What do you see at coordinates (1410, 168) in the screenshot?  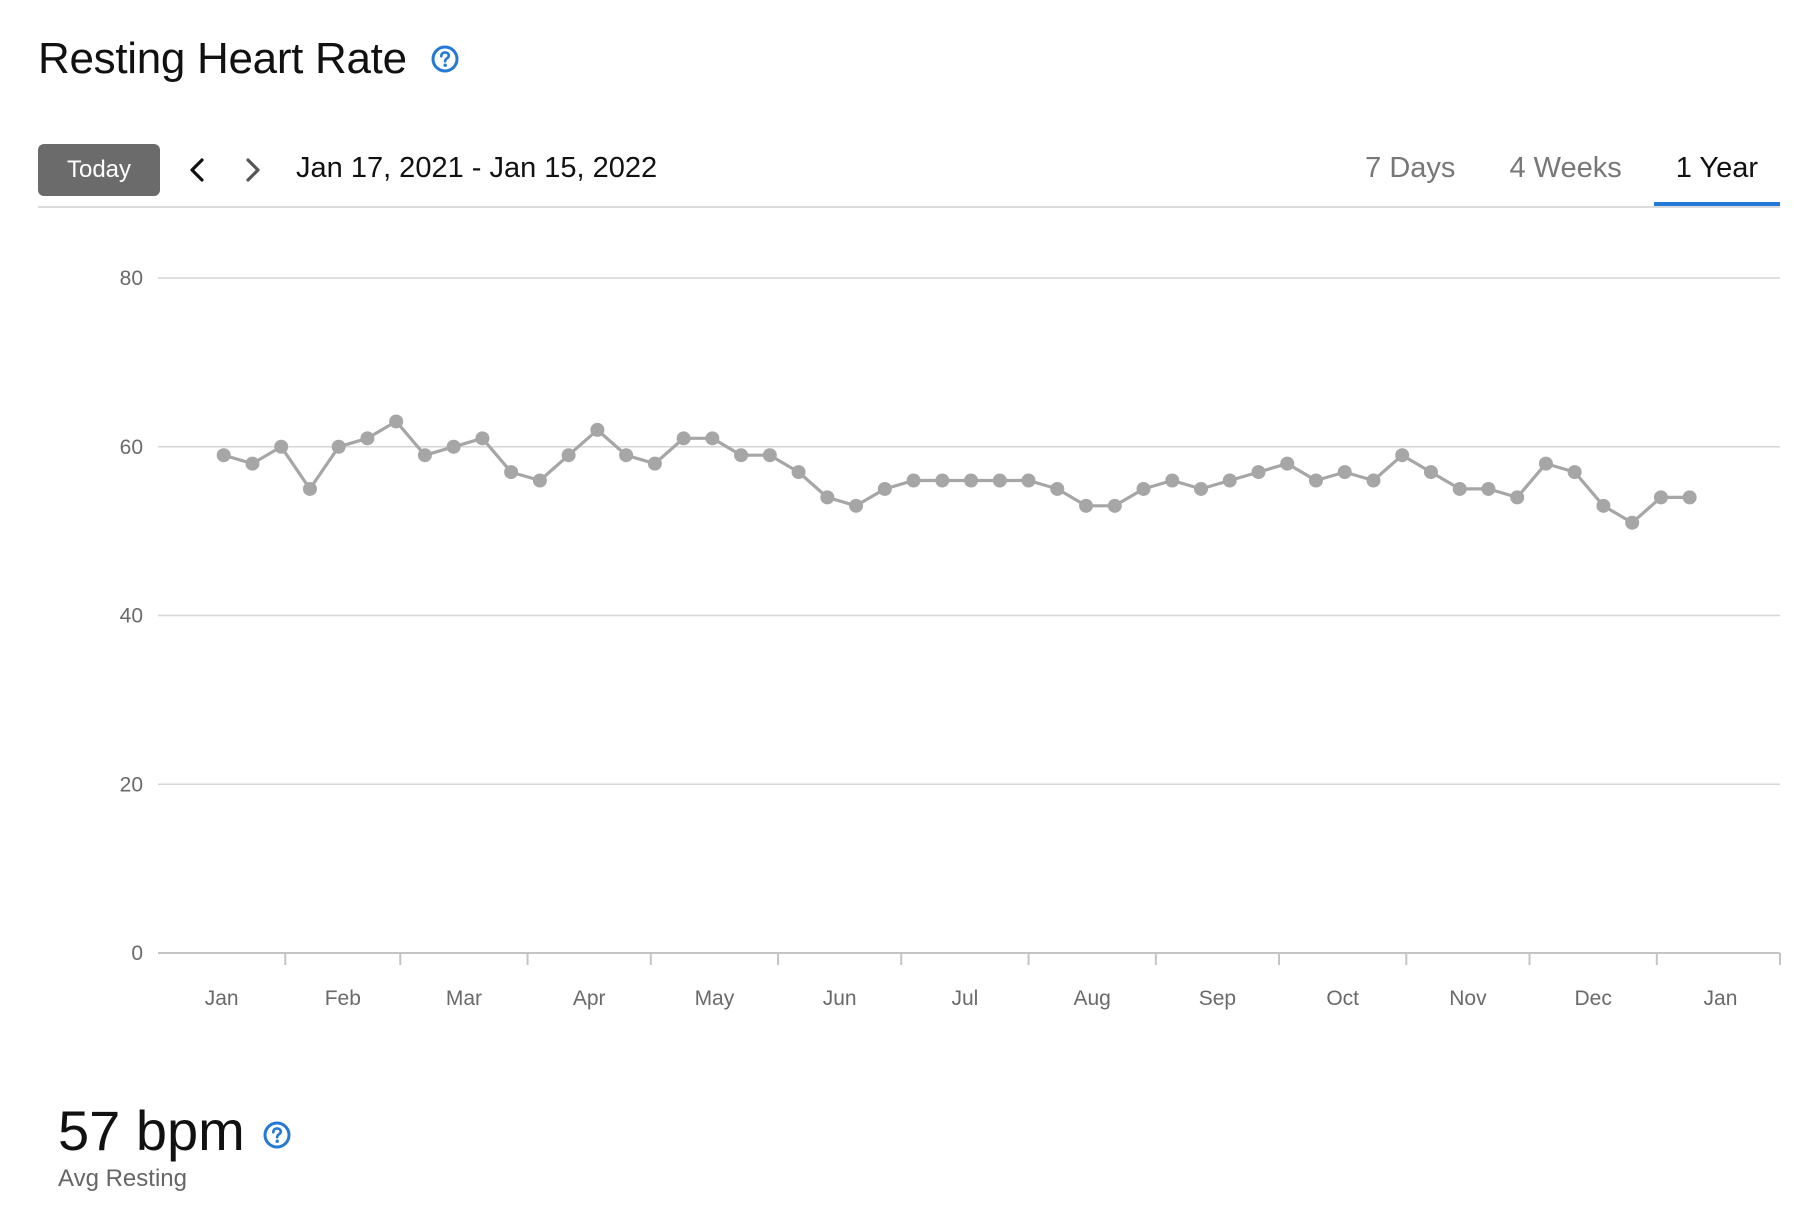 I see `tab-7-days: 7 Days` at bounding box center [1410, 168].